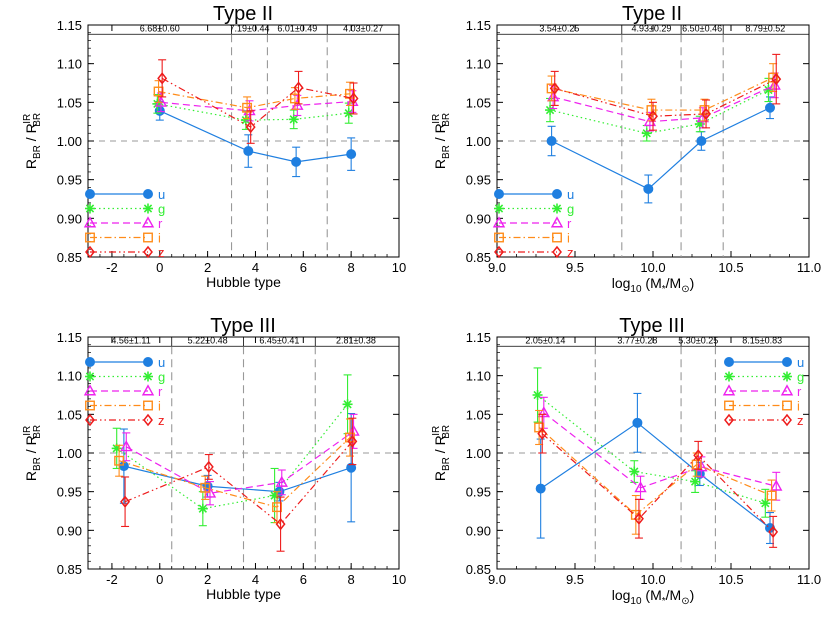 The width and height of the screenshot is (830, 624). I want to click on x-tick-label: 10.5, so click(730, 267).